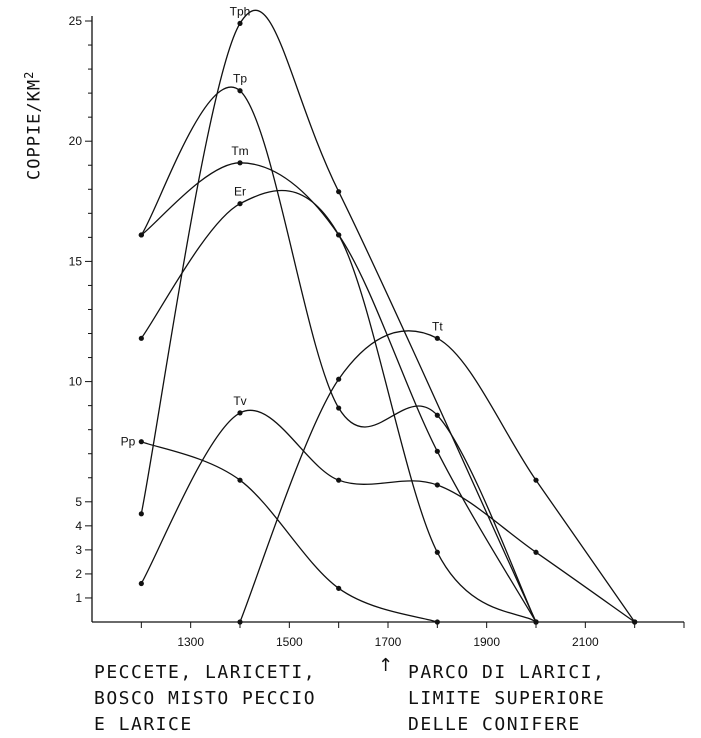 The height and width of the screenshot is (738, 701). Describe the element at coordinates (486, 642) in the screenshot. I see `x-tick-label: 1900` at that location.